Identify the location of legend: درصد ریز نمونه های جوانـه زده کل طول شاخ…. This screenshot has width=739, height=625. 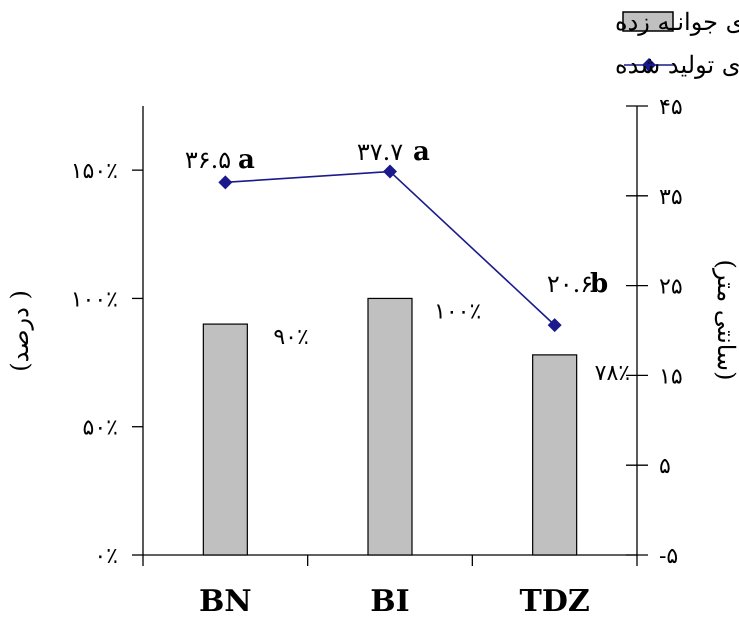
(677, 43).